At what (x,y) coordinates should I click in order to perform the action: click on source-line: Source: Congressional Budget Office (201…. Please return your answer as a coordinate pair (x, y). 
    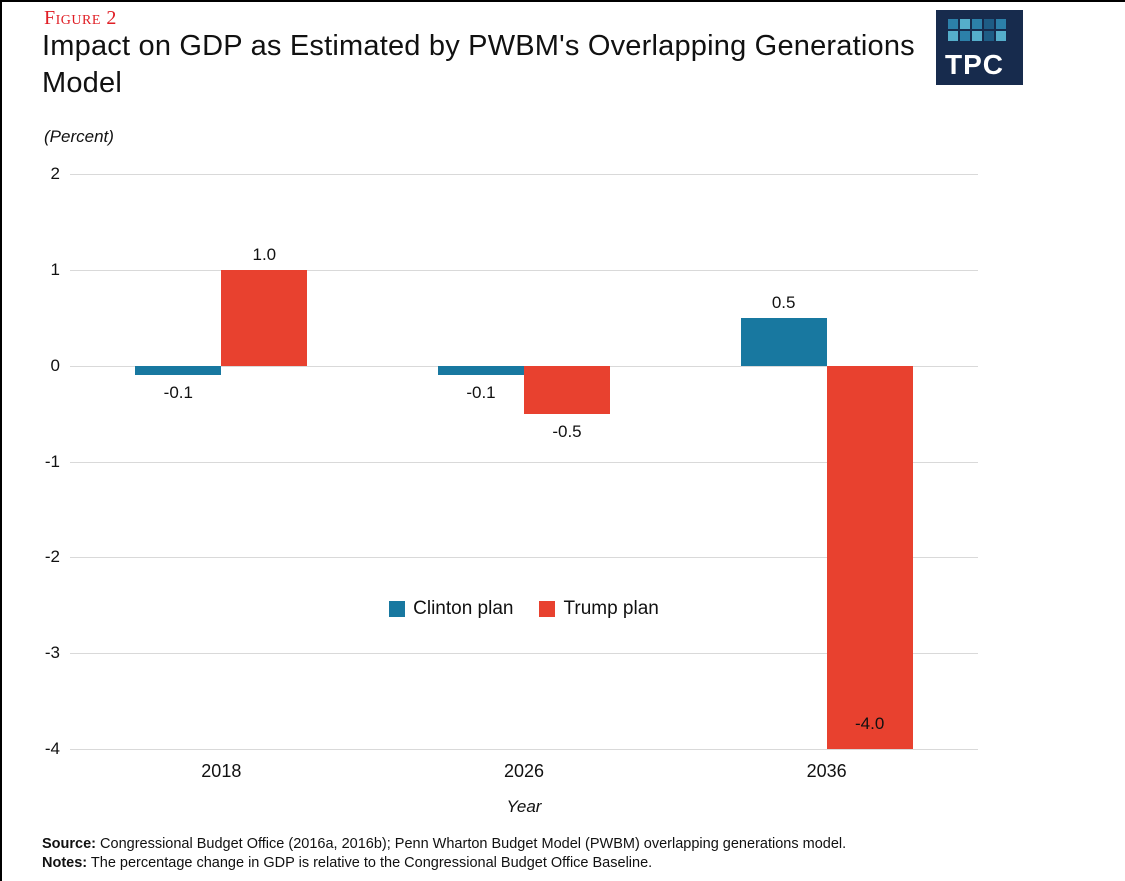
    Looking at the image, I should click on (572, 844).